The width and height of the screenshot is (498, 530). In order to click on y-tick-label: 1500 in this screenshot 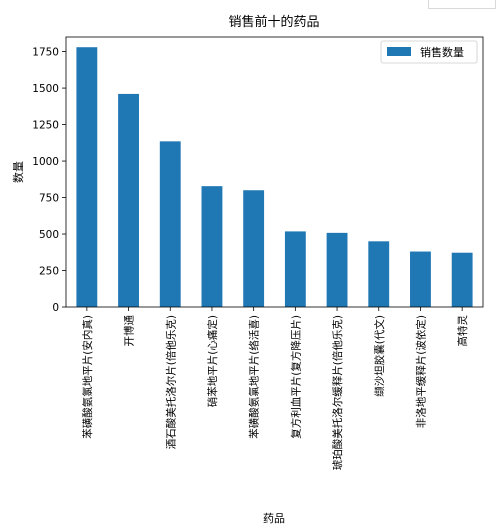, I will do `click(45, 89)`.